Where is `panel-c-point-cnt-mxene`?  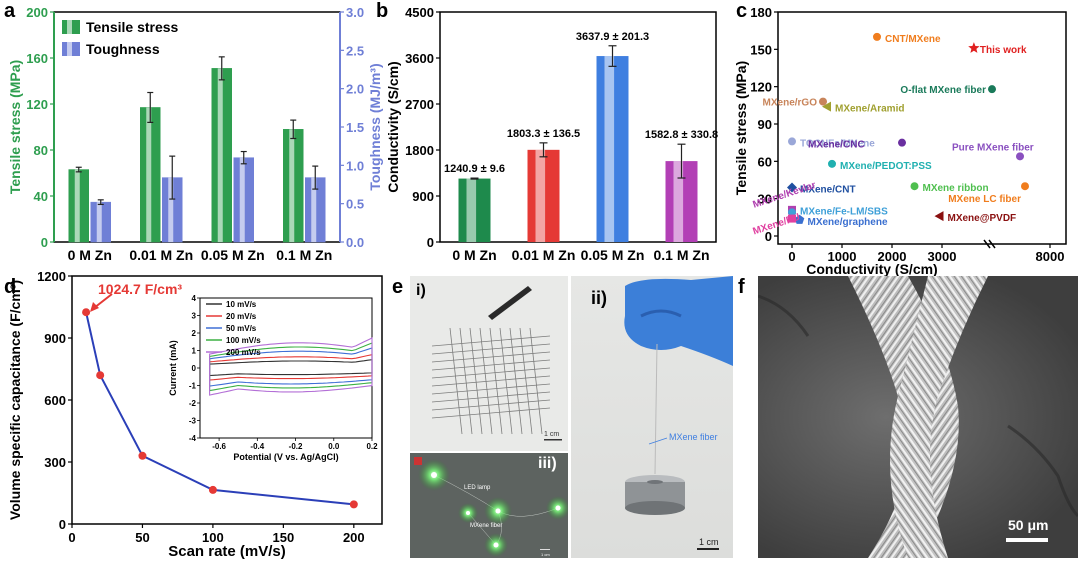
panel-c-point-cnt-mxene is located at coordinates (877, 36).